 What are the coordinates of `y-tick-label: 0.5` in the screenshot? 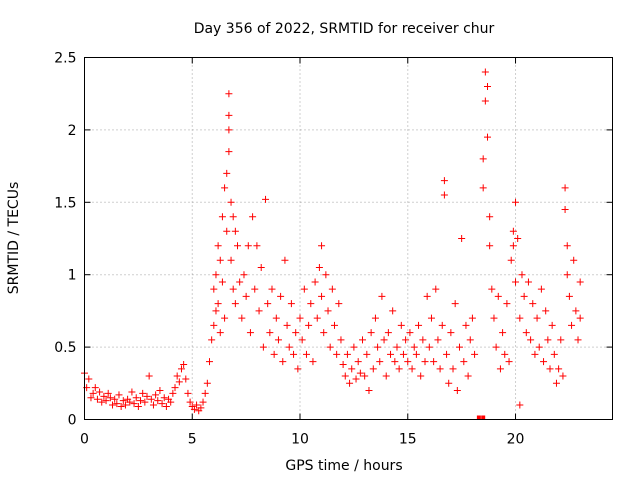 It's located at (65, 348).